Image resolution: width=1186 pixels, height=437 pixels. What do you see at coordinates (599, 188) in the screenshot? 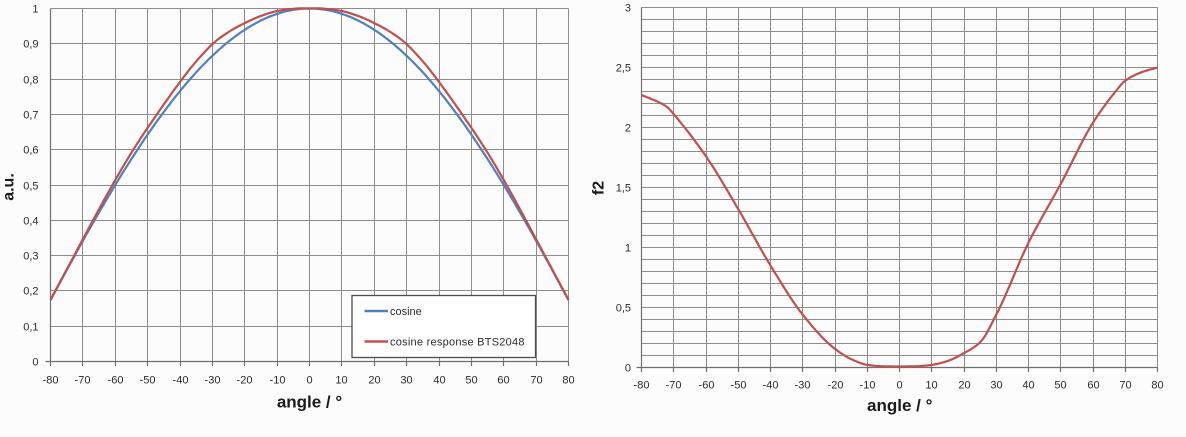
I see `svg-text: f2` at bounding box center [599, 188].